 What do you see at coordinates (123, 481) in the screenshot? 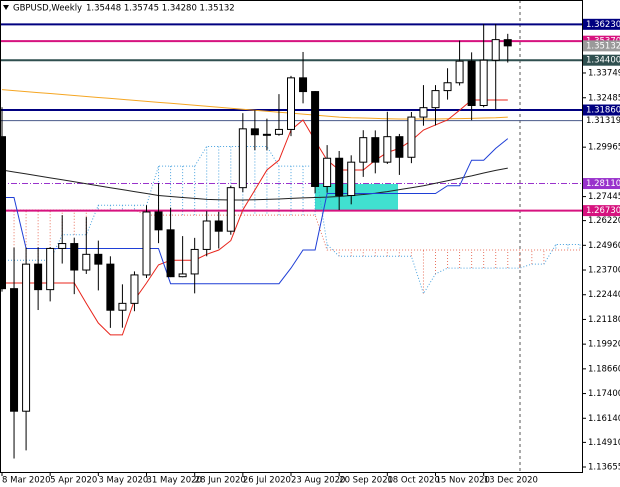
I see `x-tick-label: 3 May 2020` at bounding box center [123, 481].